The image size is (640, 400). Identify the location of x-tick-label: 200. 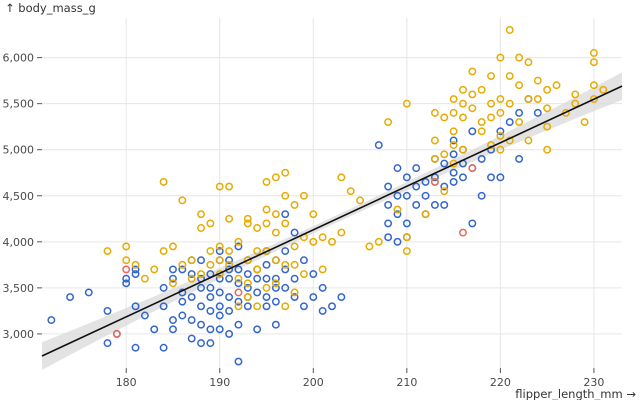
(313, 382).